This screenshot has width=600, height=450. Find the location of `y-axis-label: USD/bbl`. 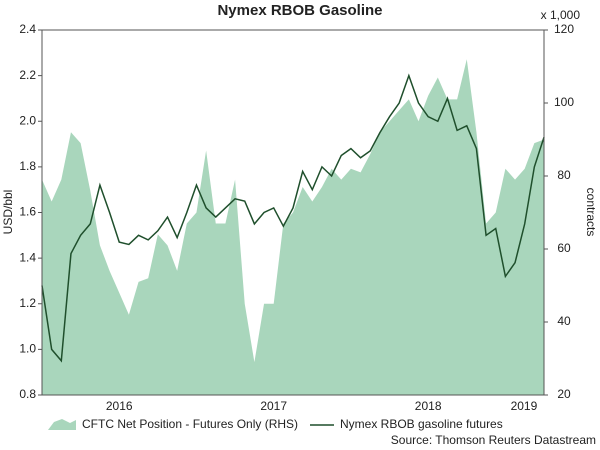

y-axis-label: USD/bbl is located at coordinates (8, 212).